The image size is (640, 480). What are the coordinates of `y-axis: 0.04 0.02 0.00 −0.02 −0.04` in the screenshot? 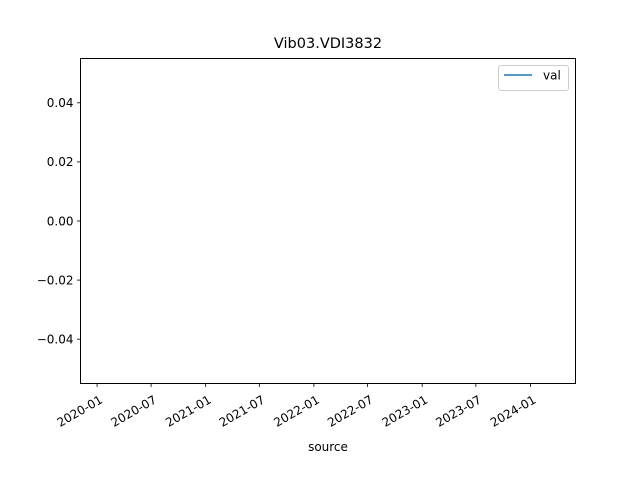 It's located at (59, 221).